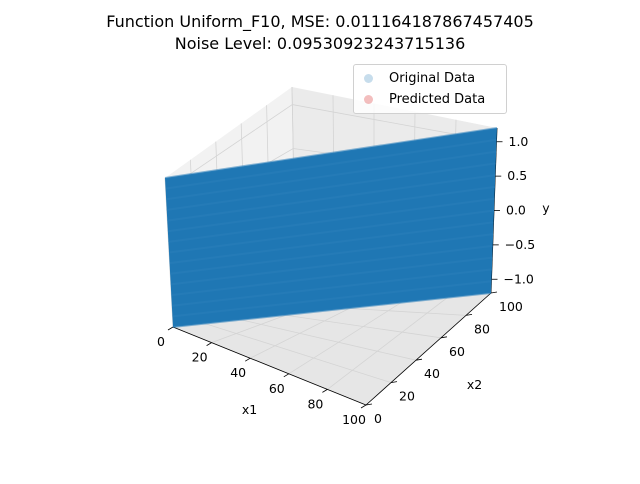 The height and width of the screenshot is (484, 640). Describe the element at coordinates (474, 384) in the screenshot. I see `x2-axis-label: x2` at that location.